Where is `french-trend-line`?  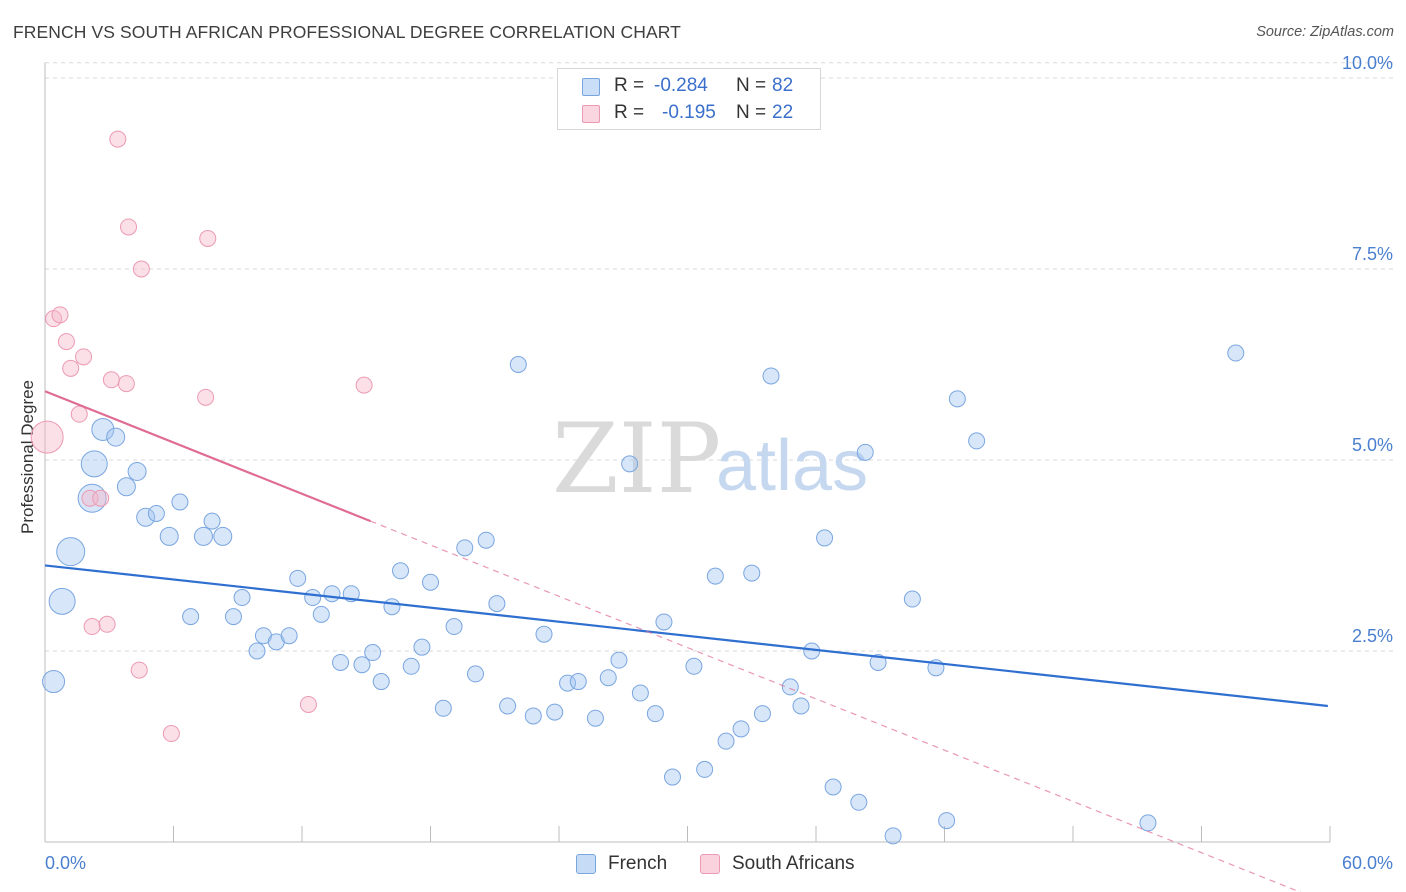
french-trend-line is located at coordinates (686, 636).